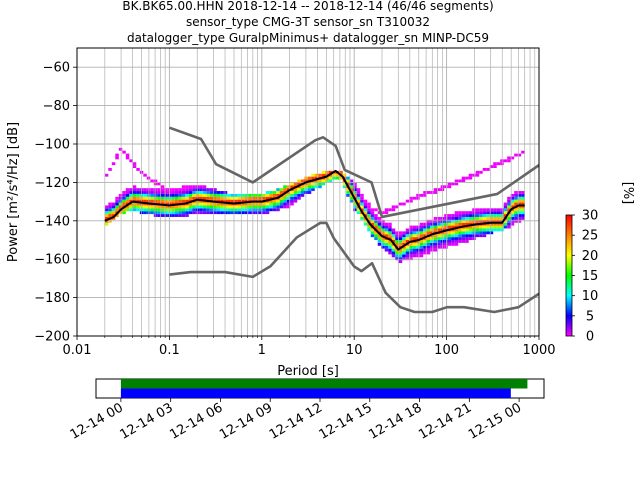  What do you see at coordinates (569, 275) in the screenshot?
I see `colorbar-gradient` at bounding box center [569, 275].